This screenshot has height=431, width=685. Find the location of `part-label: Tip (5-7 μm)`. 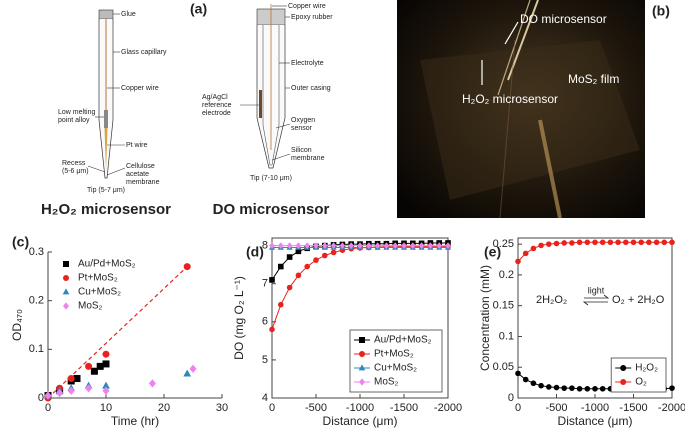

part-label: Tip (5-7 μm) is located at coordinates (106, 190).